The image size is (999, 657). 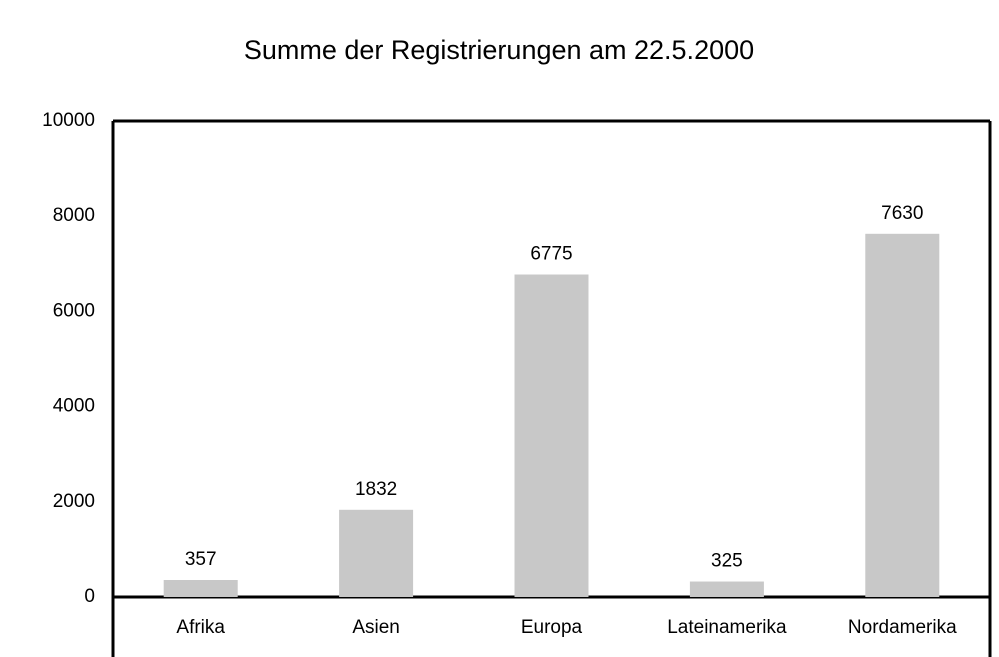 What do you see at coordinates (68, 120) in the screenshot?
I see `y-tick-label: 10000` at bounding box center [68, 120].